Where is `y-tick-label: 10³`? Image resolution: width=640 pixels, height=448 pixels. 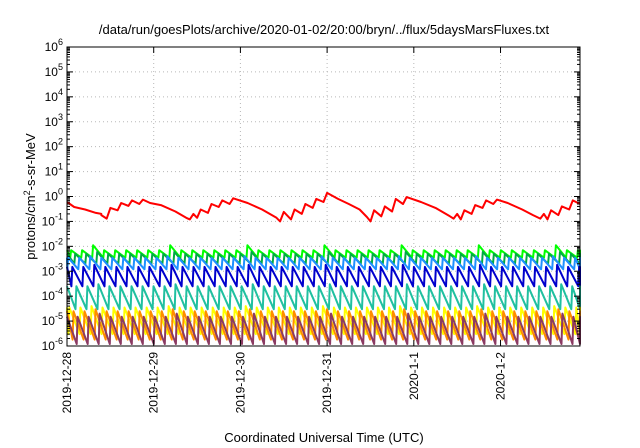
y-tick-label: 10³ is located at coordinates (54, 120).